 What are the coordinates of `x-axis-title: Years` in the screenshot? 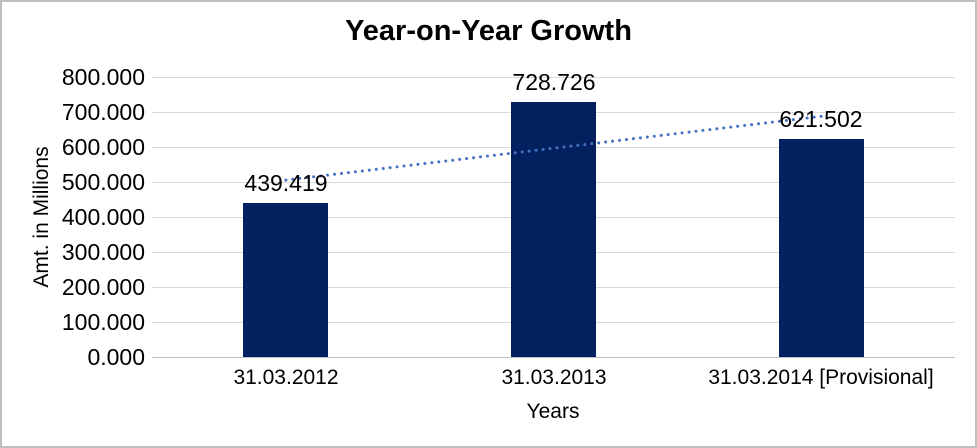 It's located at (553, 411).